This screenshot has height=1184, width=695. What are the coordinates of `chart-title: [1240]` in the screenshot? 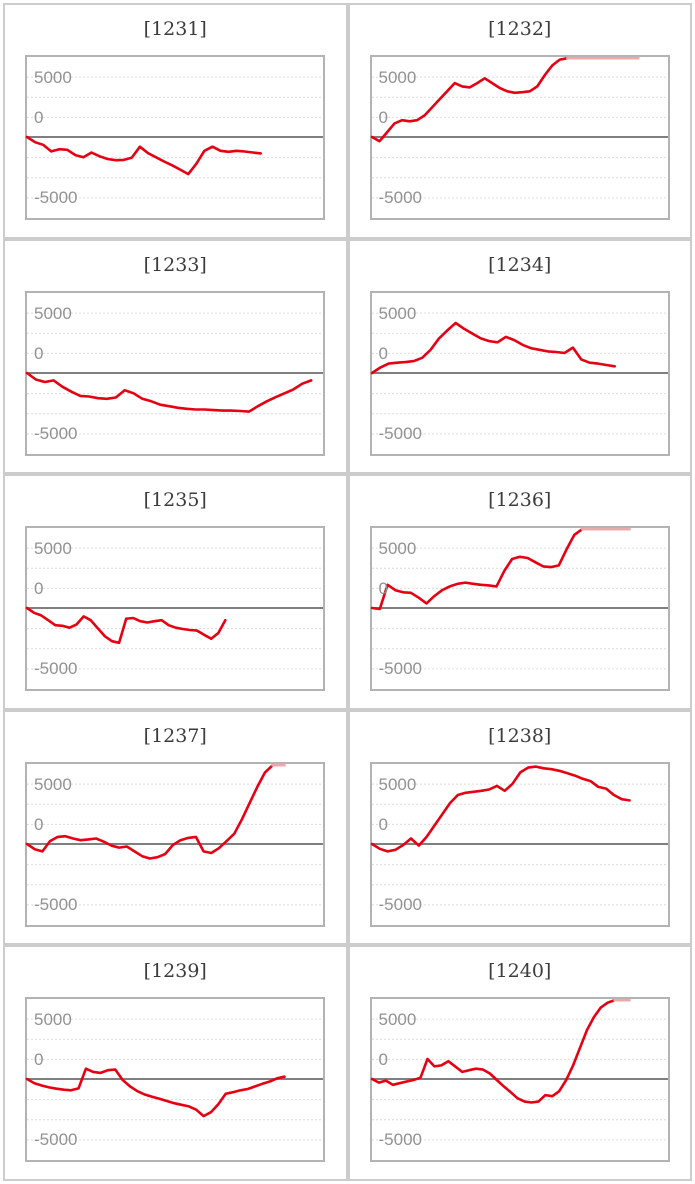 It's located at (520, 971).